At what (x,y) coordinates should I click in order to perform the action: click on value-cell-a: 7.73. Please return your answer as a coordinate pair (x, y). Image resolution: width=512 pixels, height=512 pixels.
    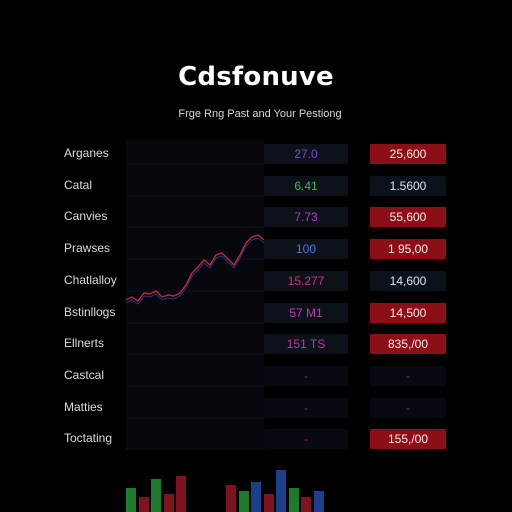
    Looking at the image, I should click on (306, 217).